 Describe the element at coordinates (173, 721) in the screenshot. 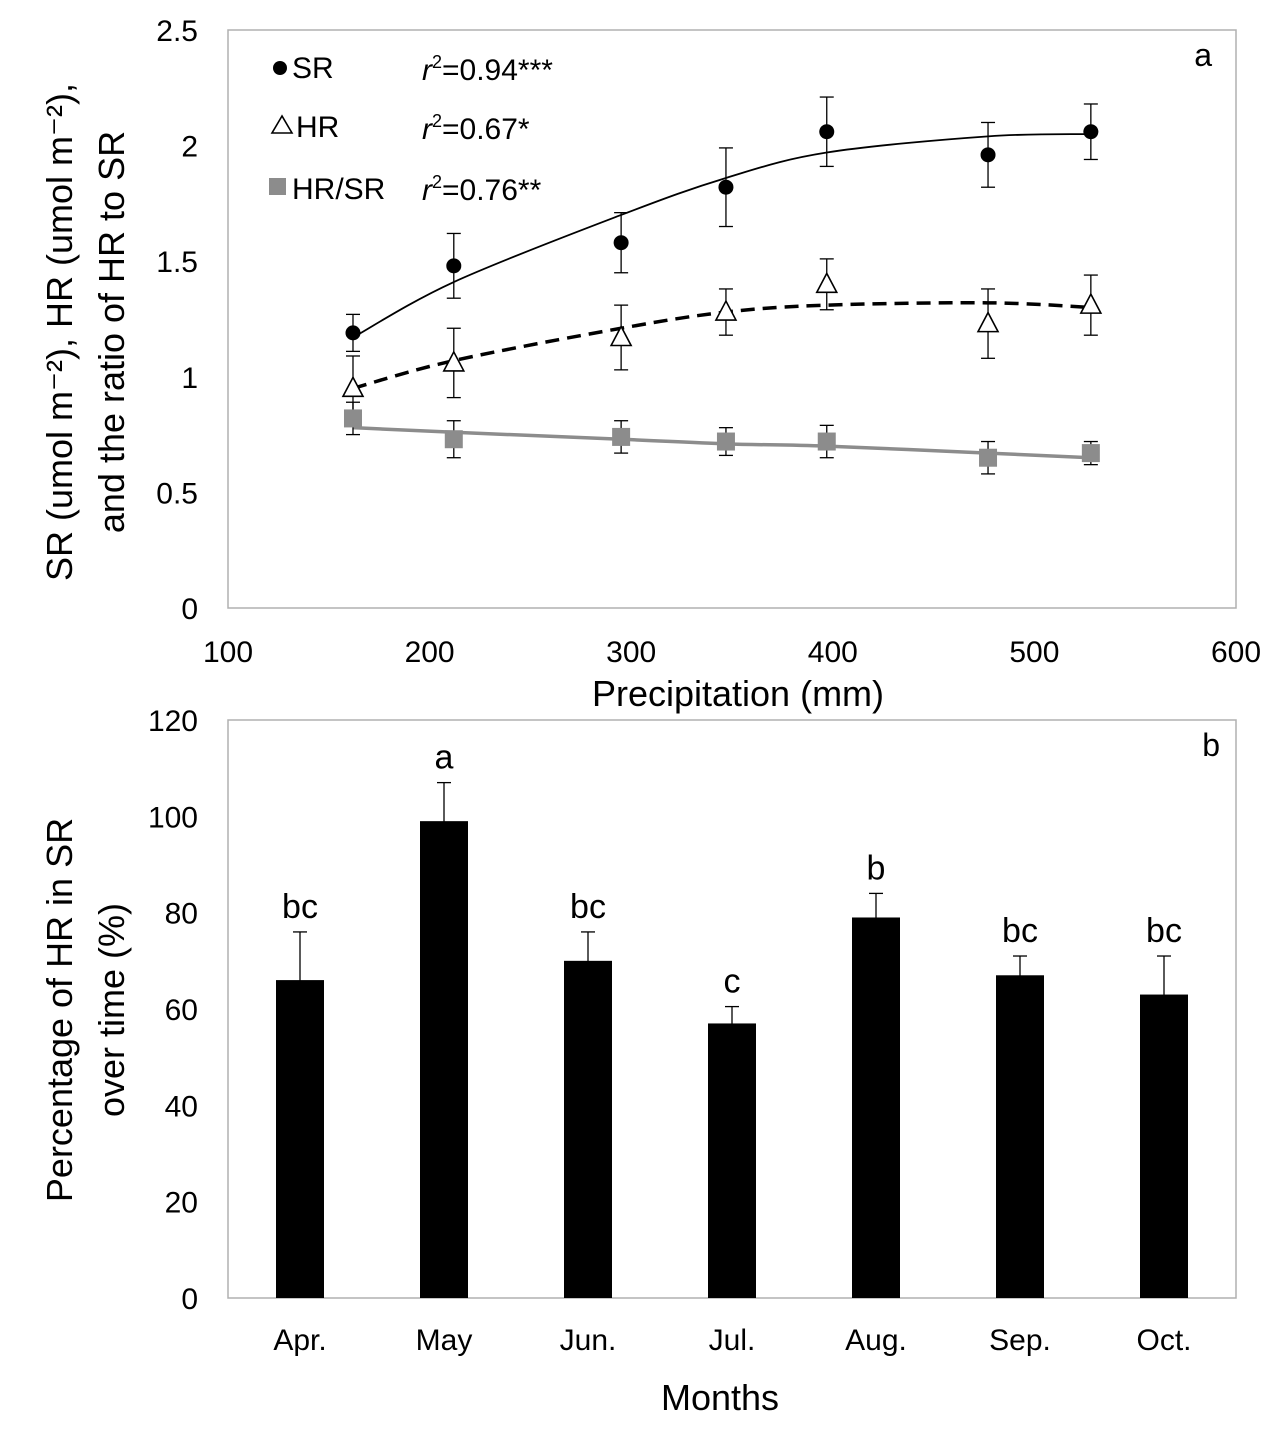

I see `panel-b-y-tick-label: 120` at that location.